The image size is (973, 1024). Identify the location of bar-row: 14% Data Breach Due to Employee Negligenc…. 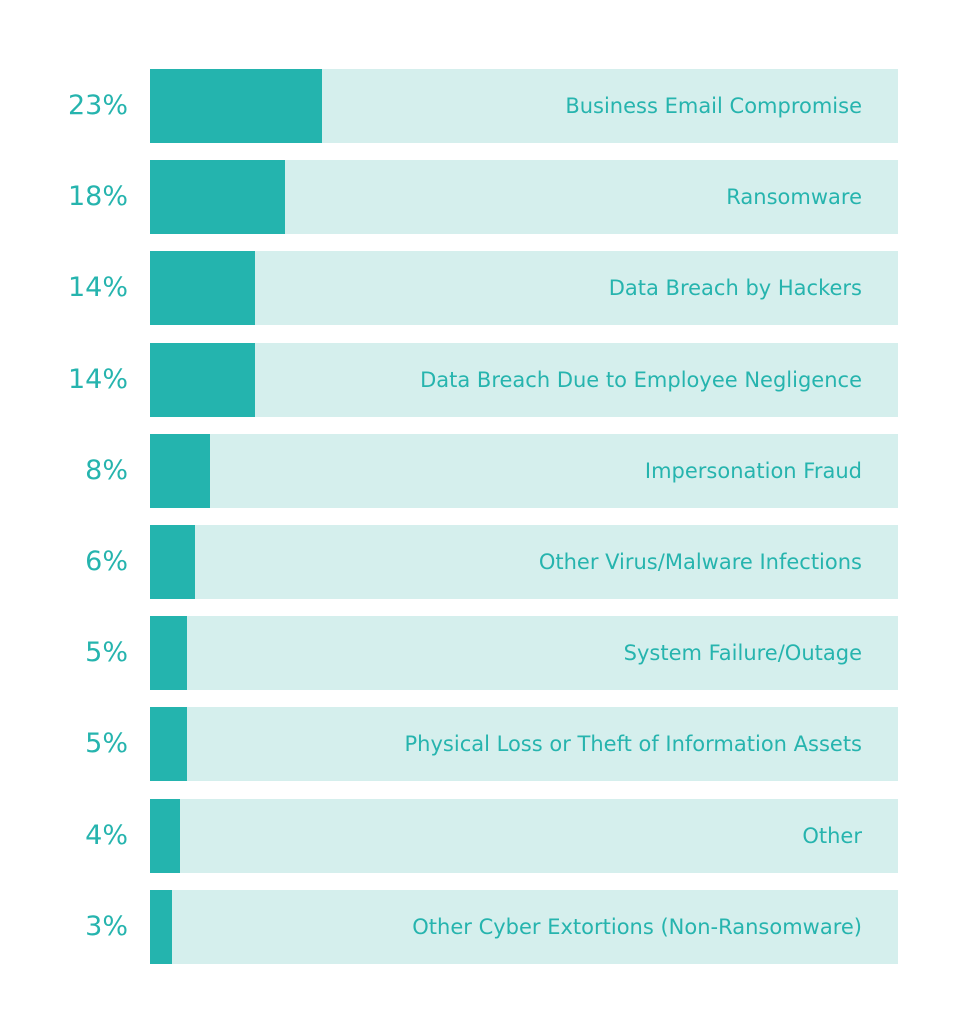
(486, 379).